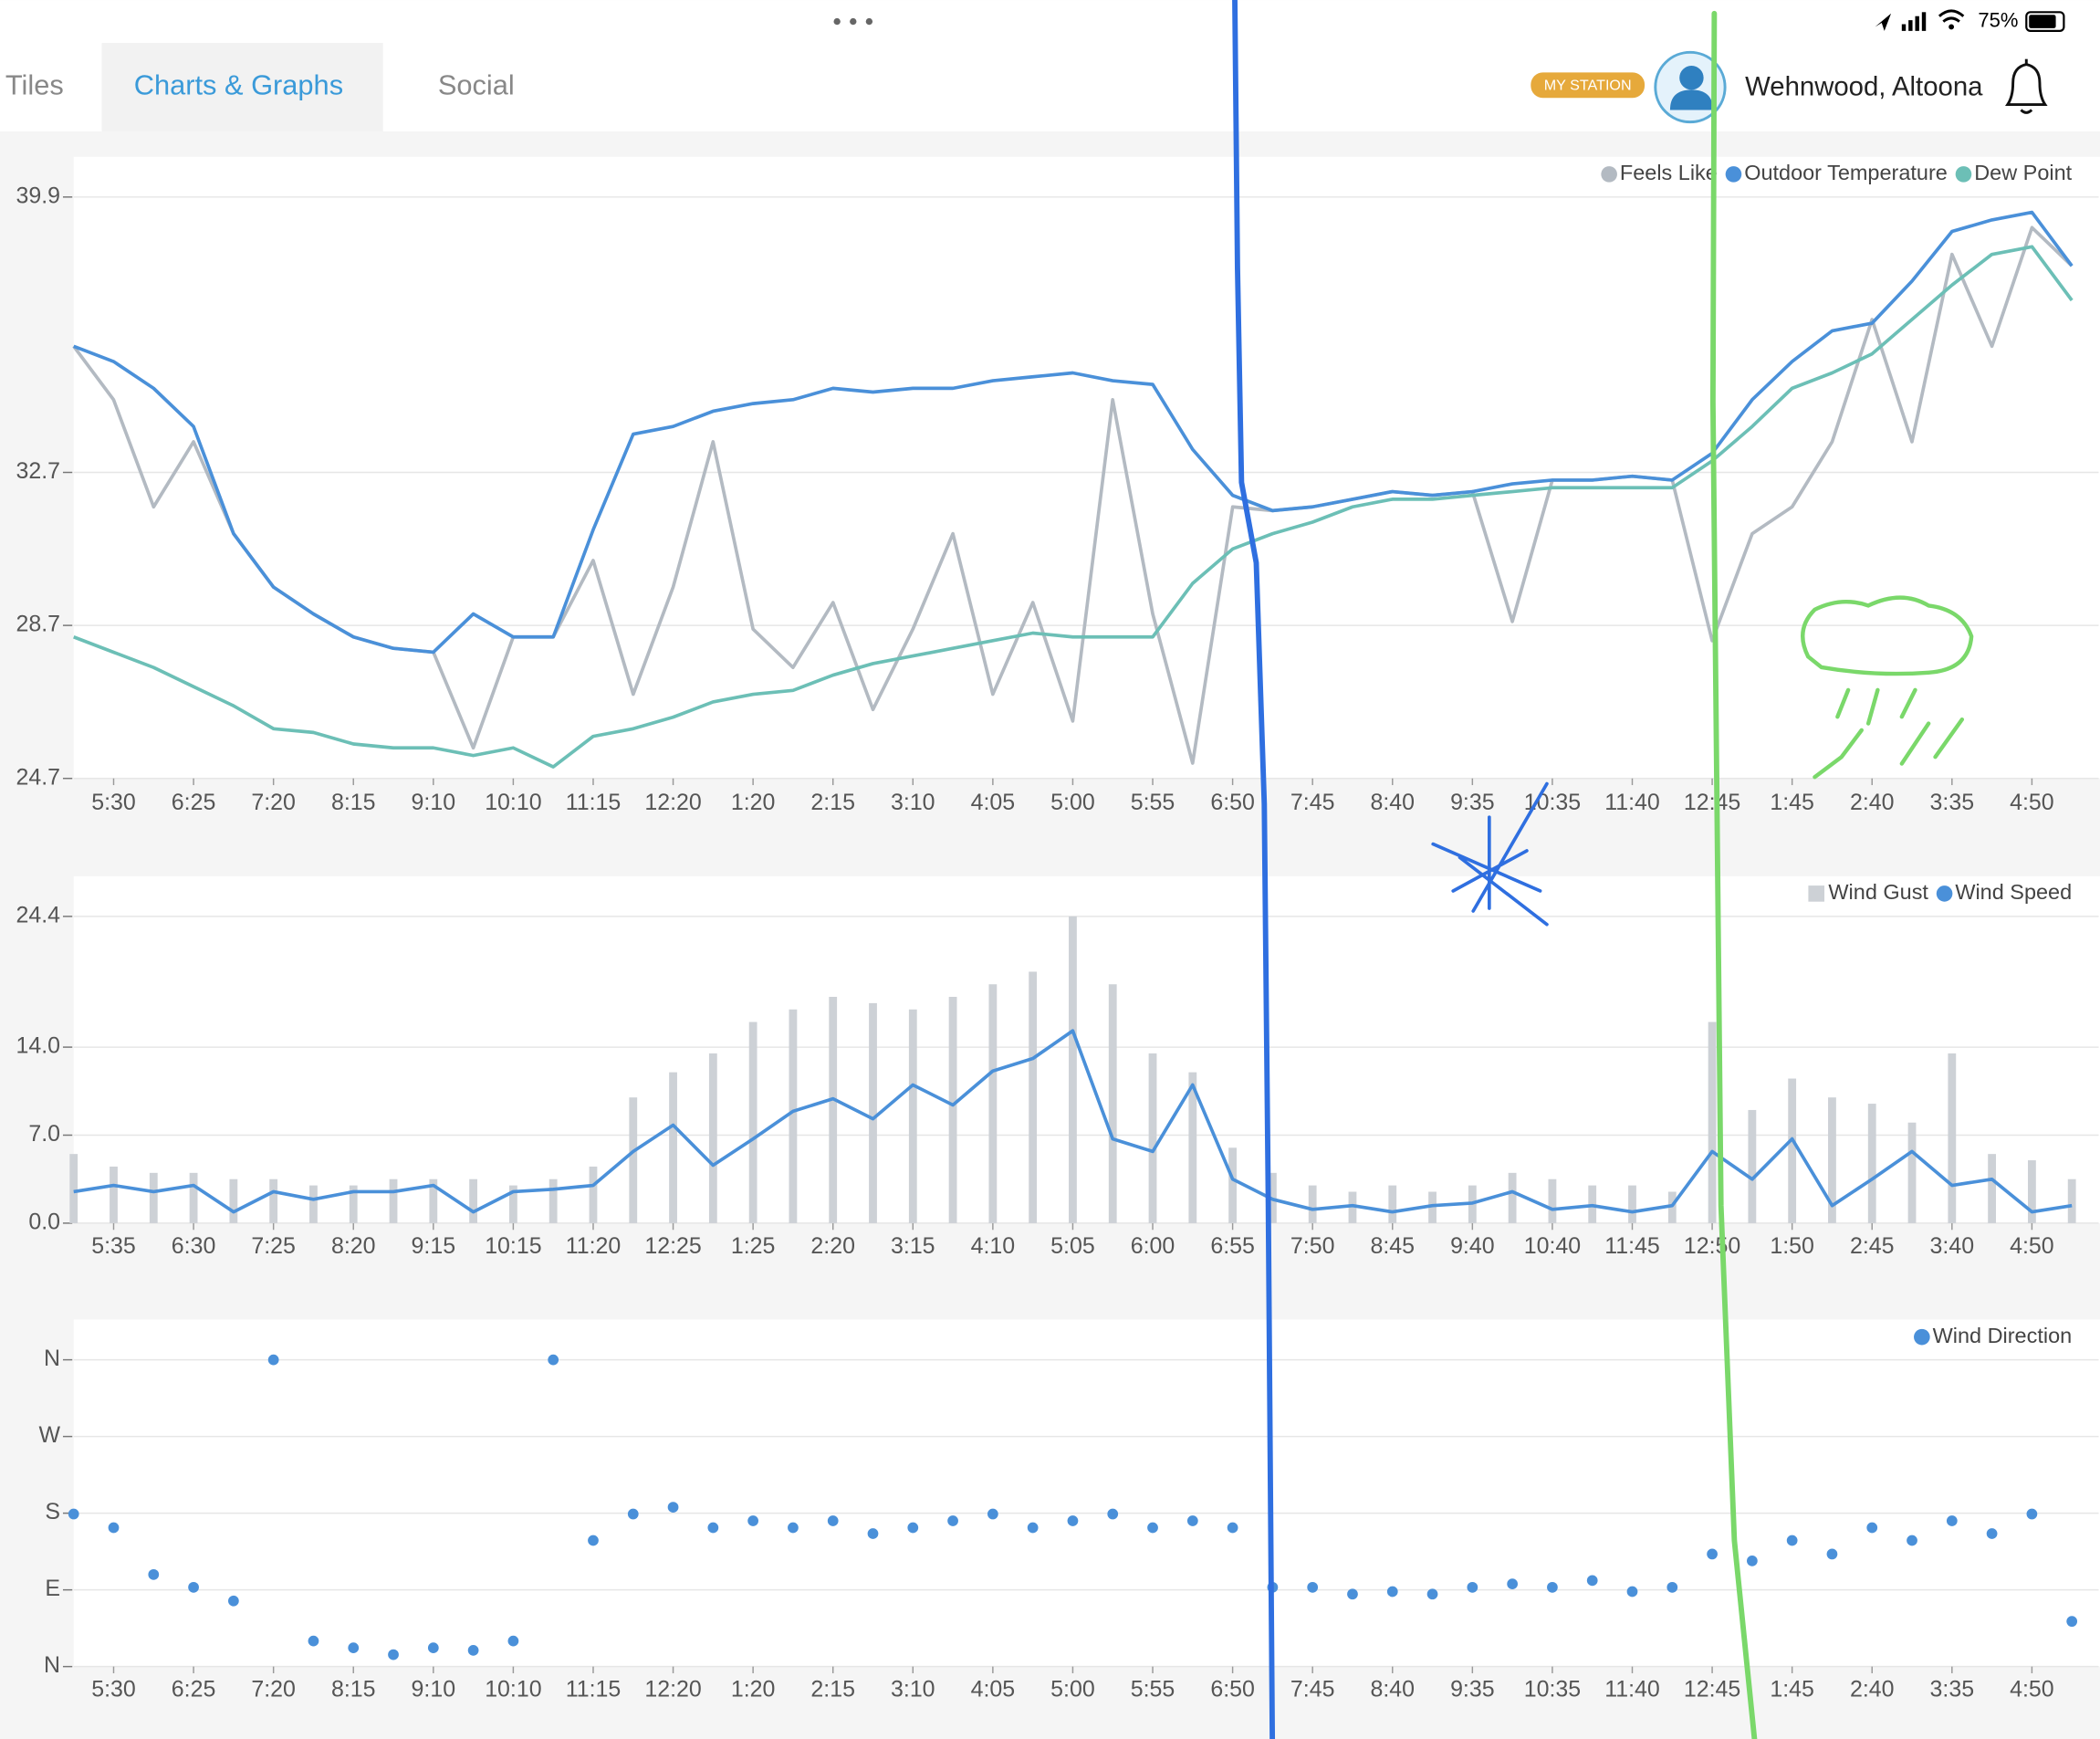 Image resolution: width=2100 pixels, height=1739 pixels. Describe the element at coordinates (672, 1246) in the screenshot. I see `x-tick-label: 12:25` at that location.